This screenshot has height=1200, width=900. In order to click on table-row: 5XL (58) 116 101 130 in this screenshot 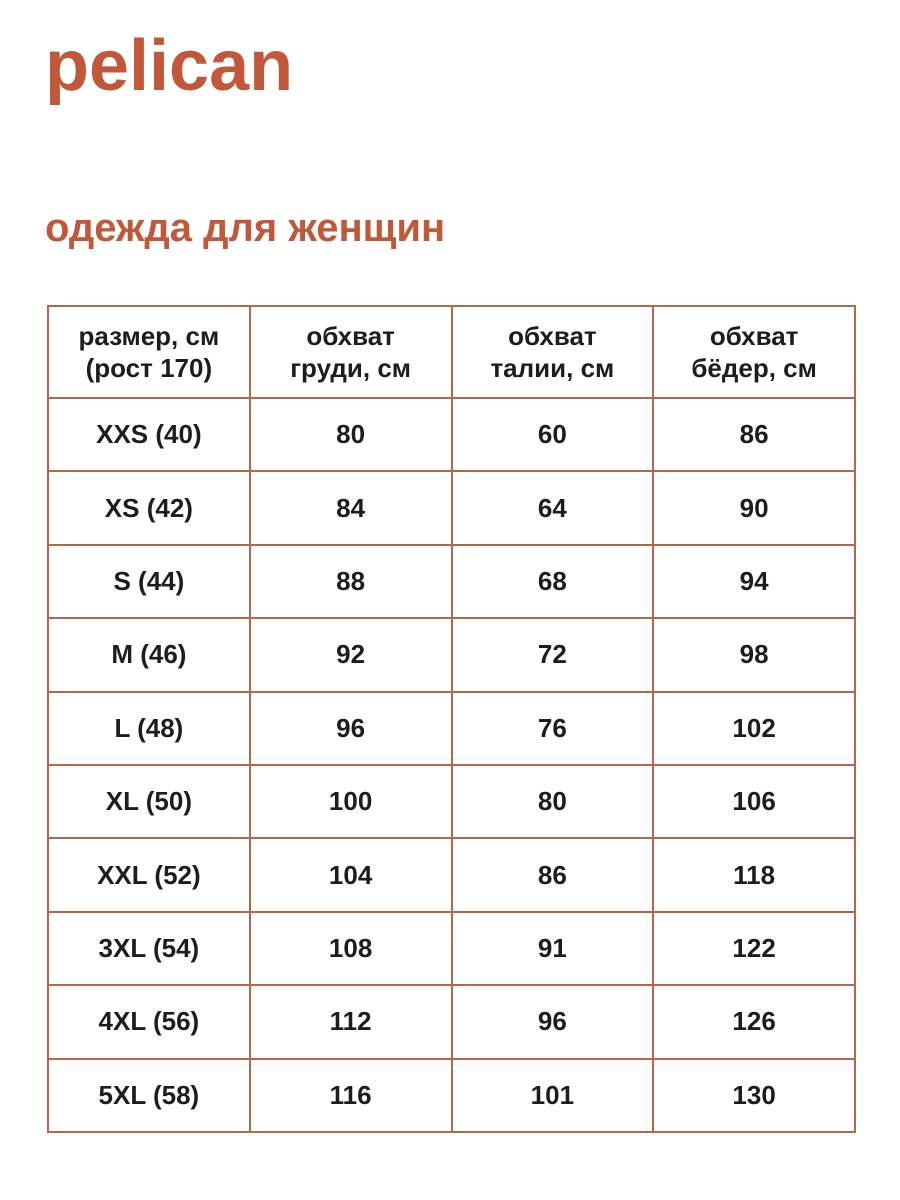, I will do `click(451, 1095)`.